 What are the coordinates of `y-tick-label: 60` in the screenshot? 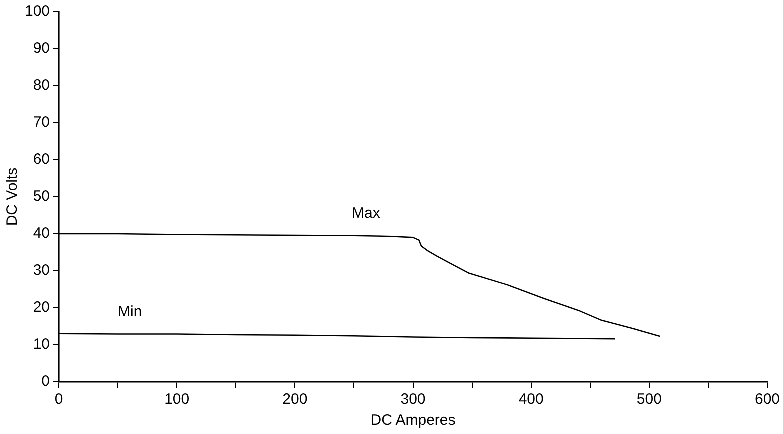 It's located at (41, 159).